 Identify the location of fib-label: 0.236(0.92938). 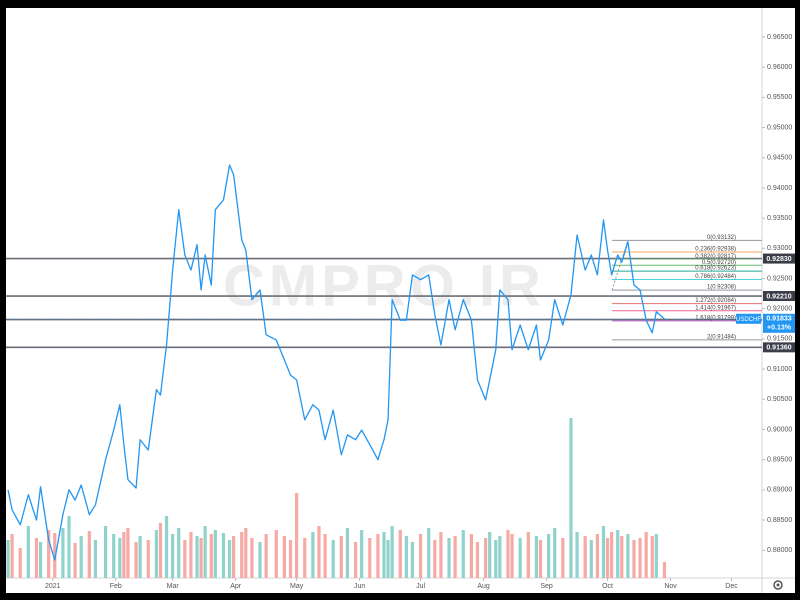
(715, 250).